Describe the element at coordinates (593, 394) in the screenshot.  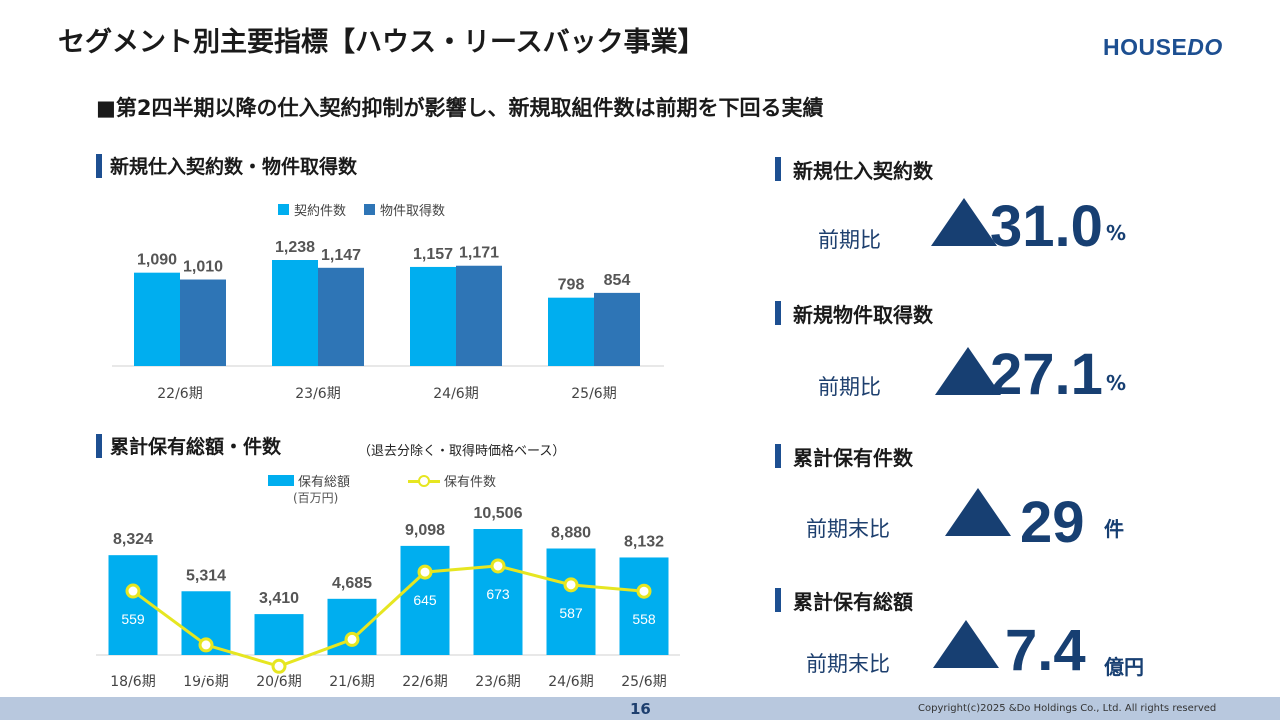
I see `chart1-x-tick-label: 25/6期` at that location.